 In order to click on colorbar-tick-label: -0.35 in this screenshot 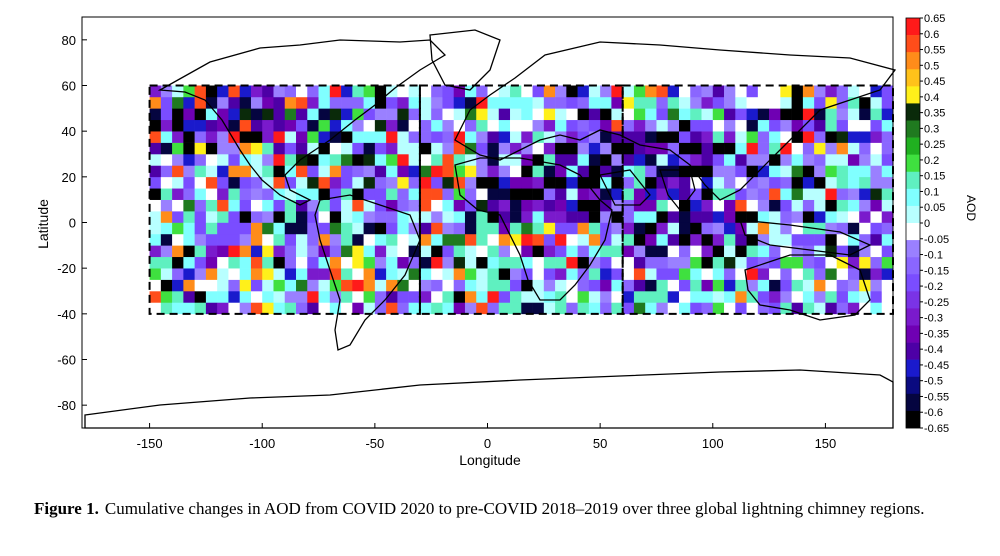, I will do `click(936, 334)`.